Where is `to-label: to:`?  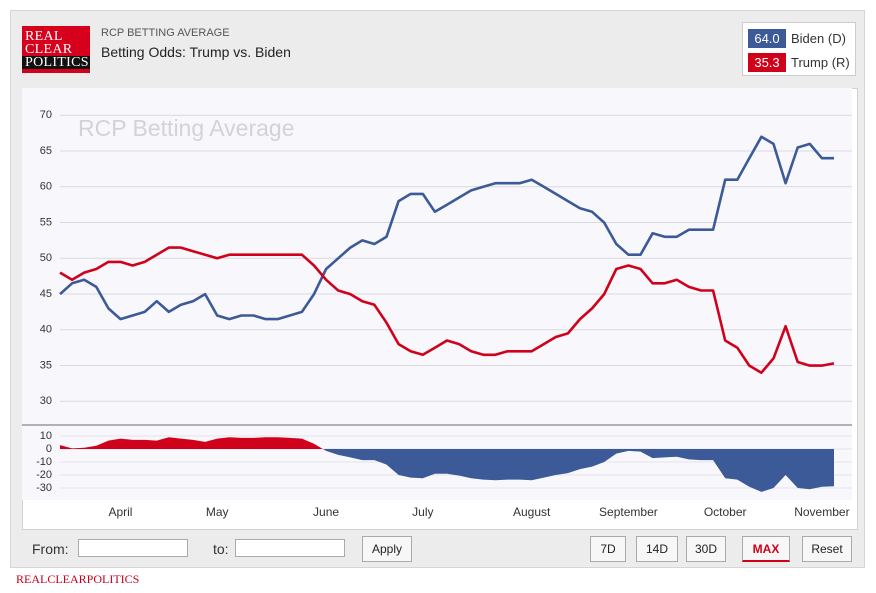
to-label: to: is located at coordinates (221, 549).